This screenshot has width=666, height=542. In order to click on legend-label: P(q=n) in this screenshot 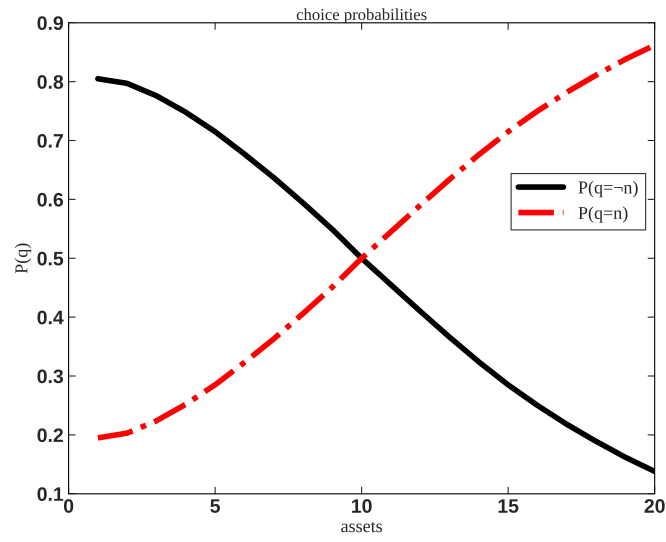, I will do `click(603, 214)`.